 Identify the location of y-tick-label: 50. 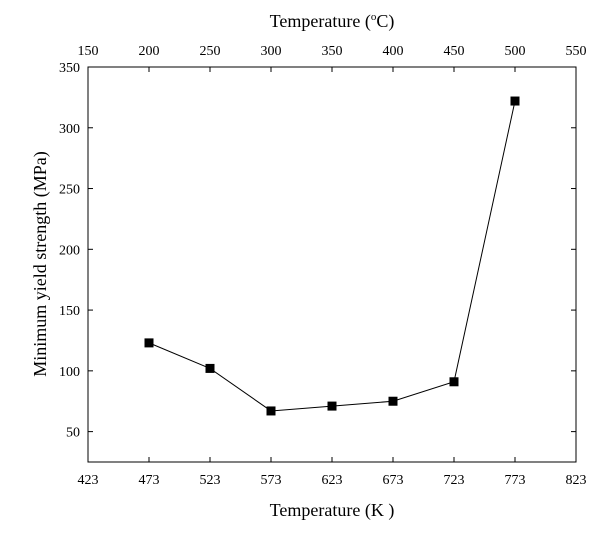
(73, 433).